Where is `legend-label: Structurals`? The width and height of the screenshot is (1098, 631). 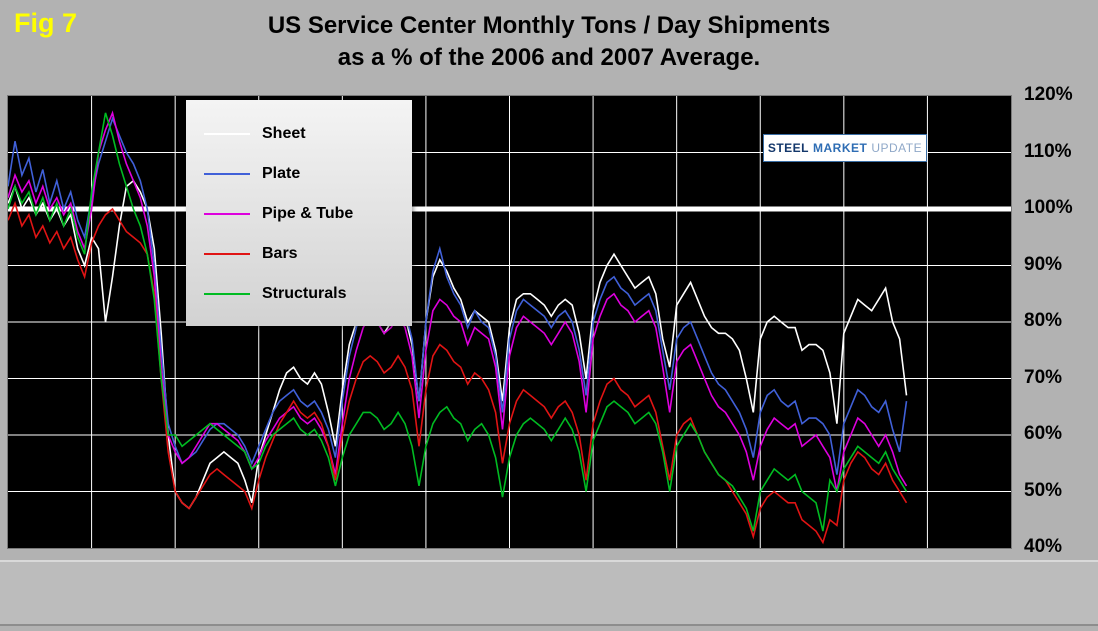 legend-label: Structurals is located at coordinates (304, 293).